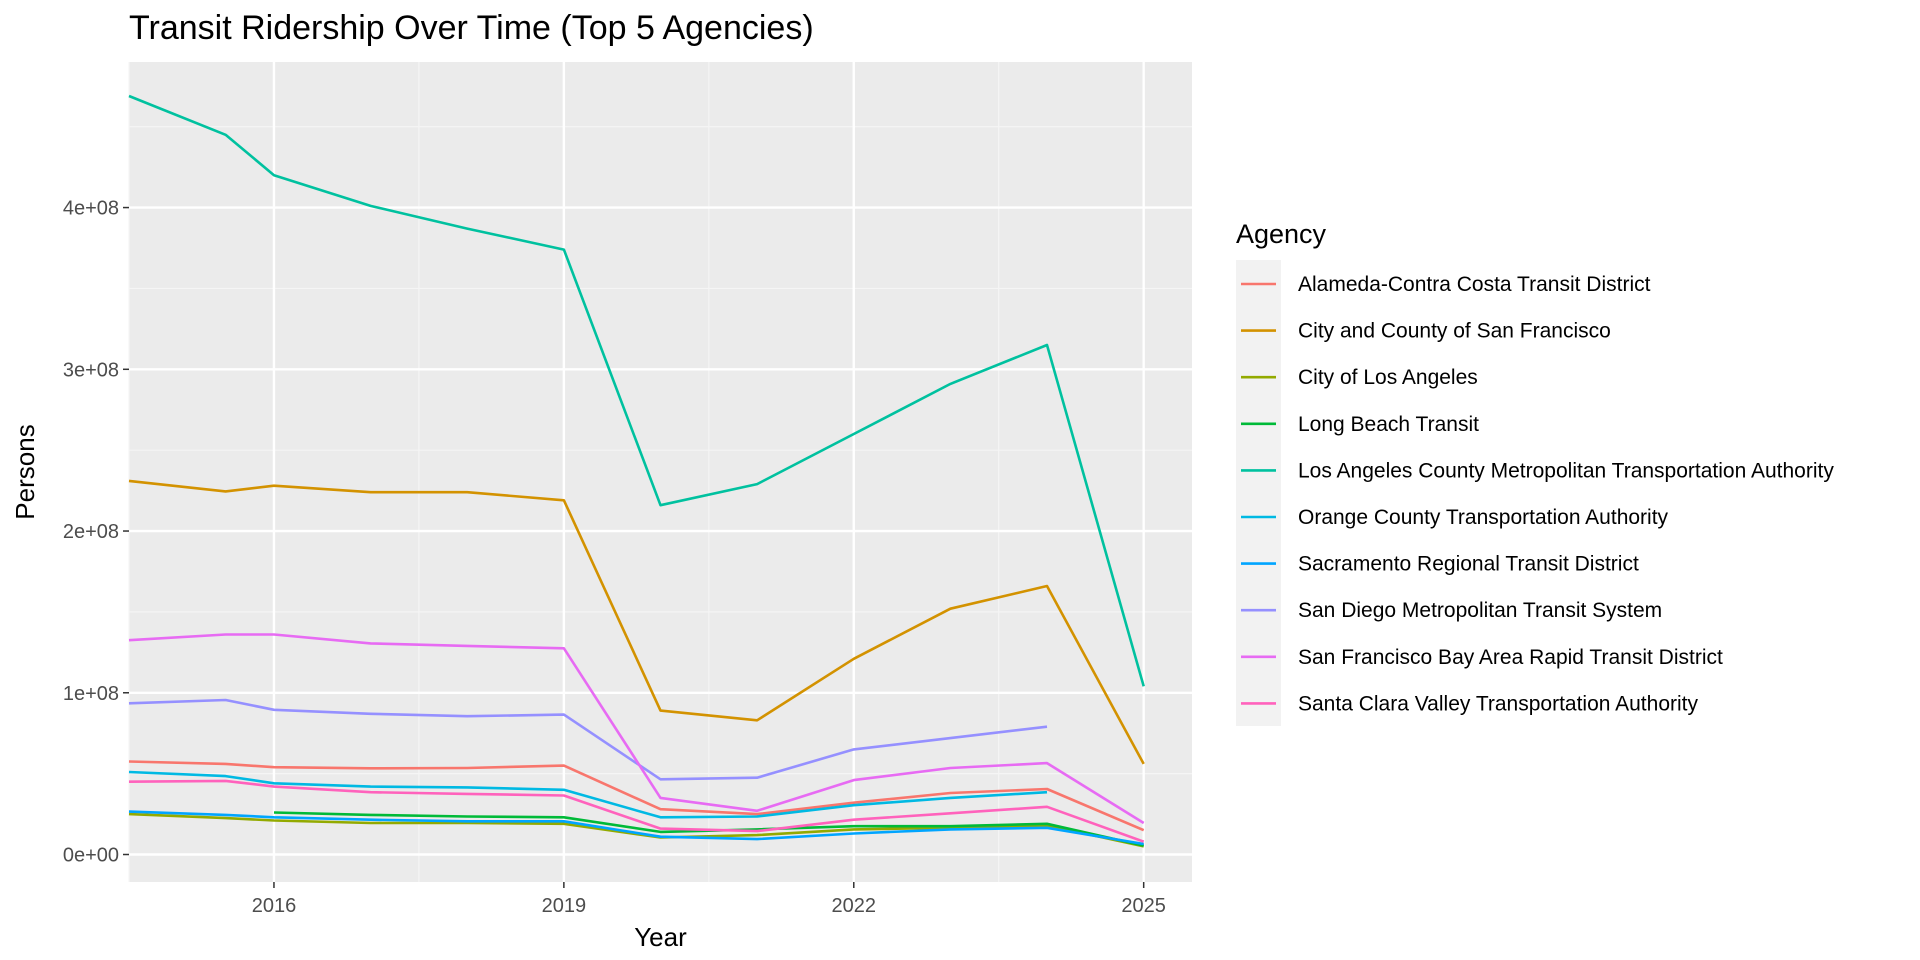 The height and width of the screenshot is (960, 1920). I want to click on y-tick-label: 1e+08, so click(91, 694).